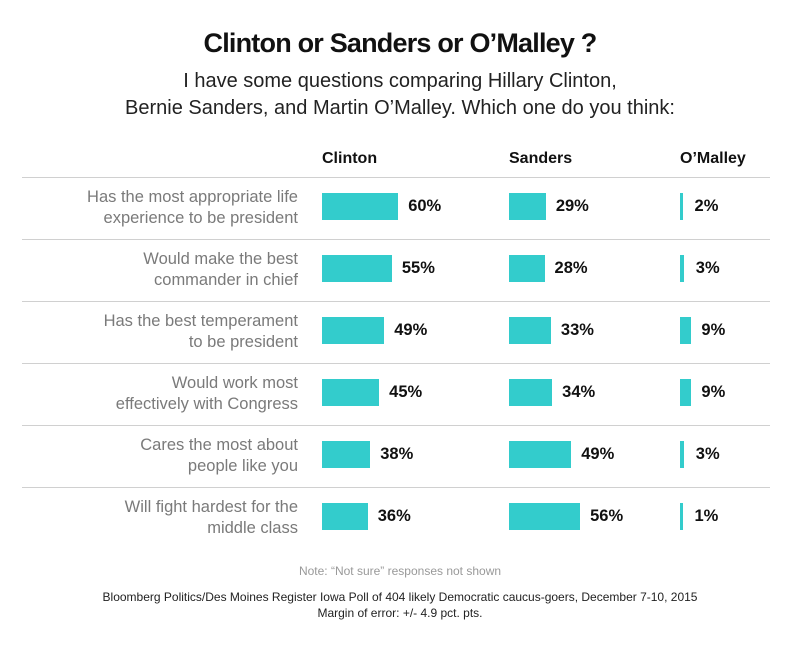  Describe the element at coordinates (159, 270) in the screenshot. I see `row-label: Would make the best commander in chief` at that location.